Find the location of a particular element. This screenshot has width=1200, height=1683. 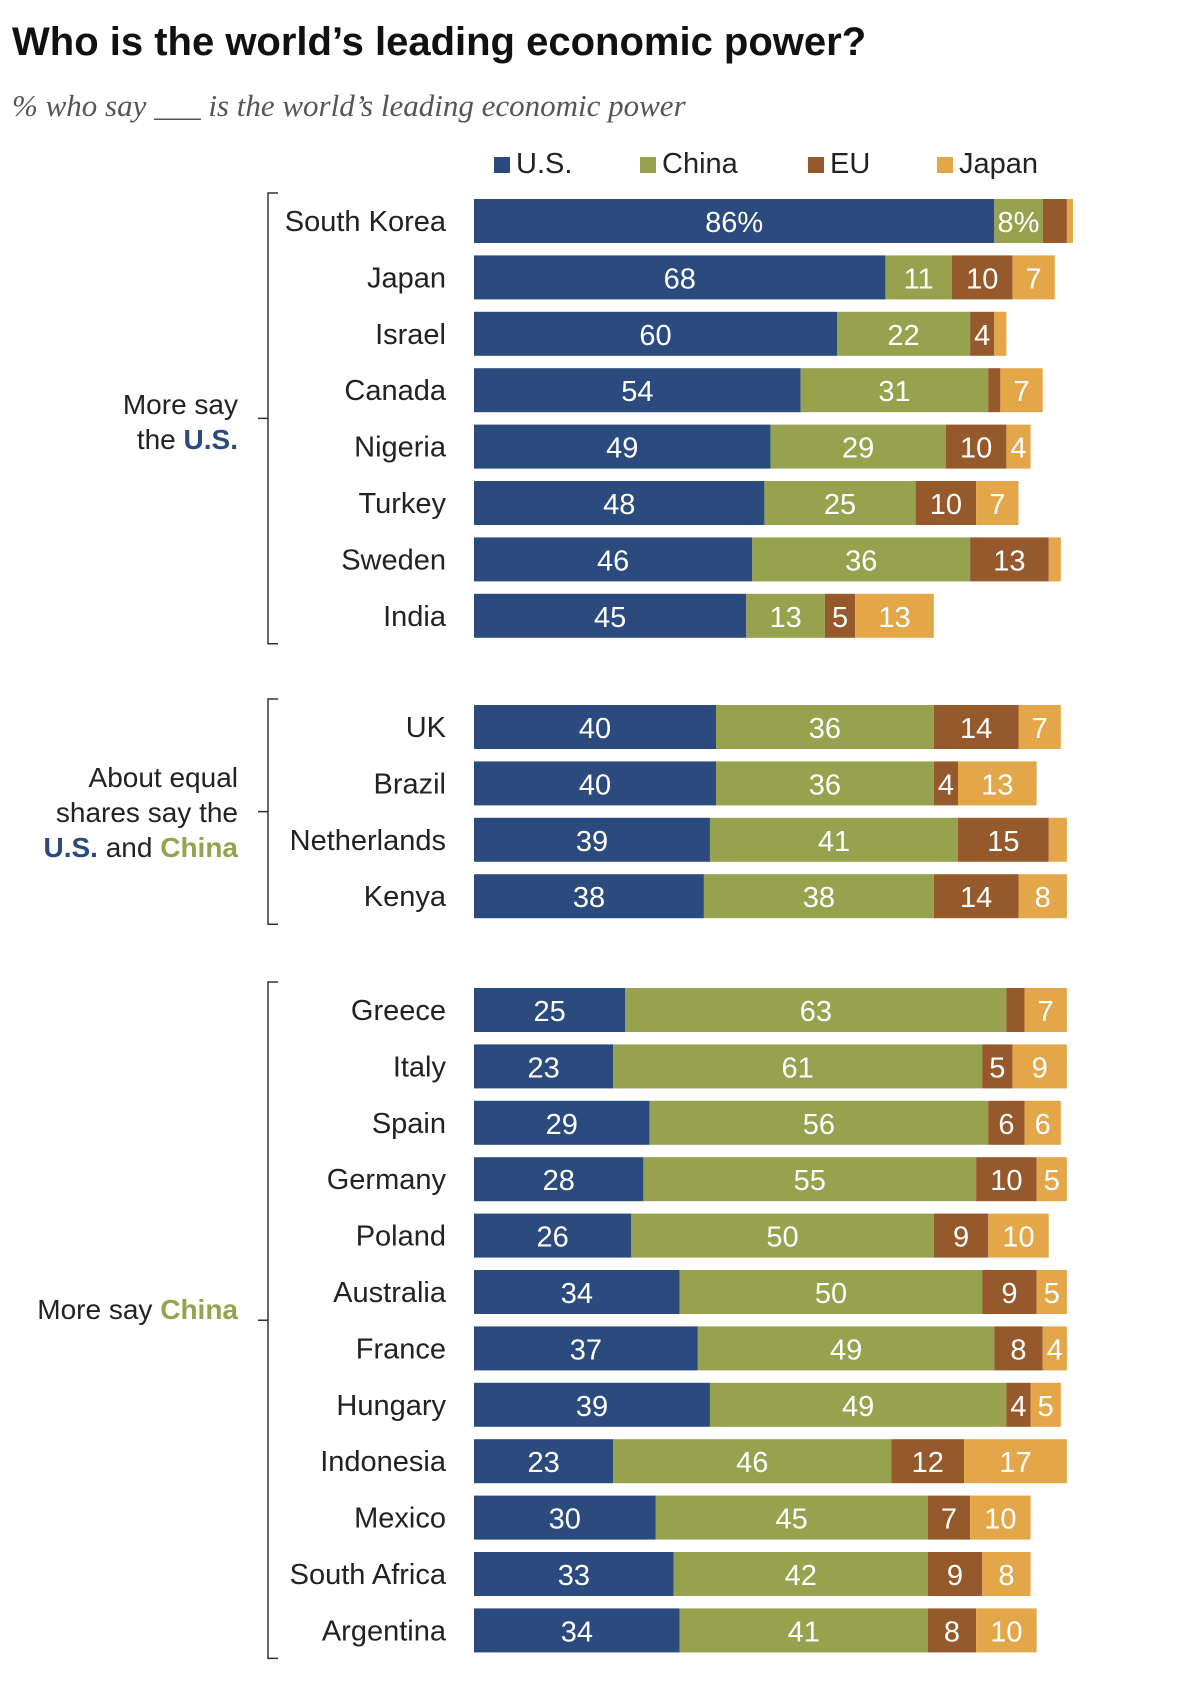

data-label-eu: 15 is located at coordinates (1003, 842).